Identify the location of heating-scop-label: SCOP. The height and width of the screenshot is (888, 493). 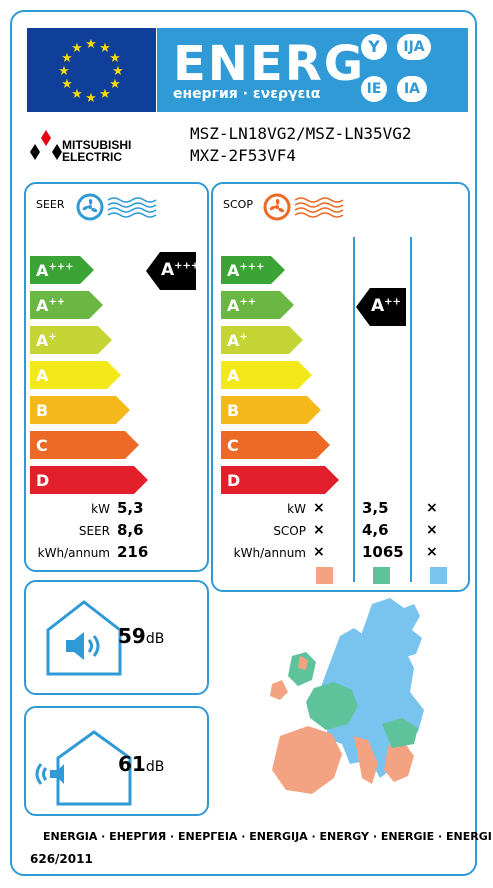
(289, 531).